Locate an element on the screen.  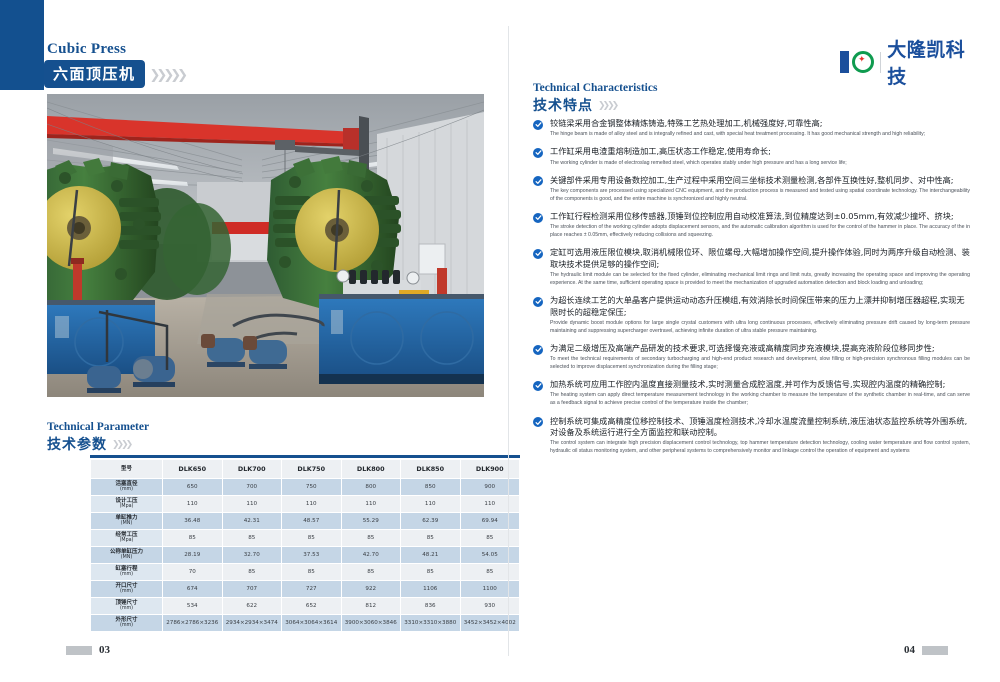
hydraulic-tank-right is located at coordinates (401, 337).